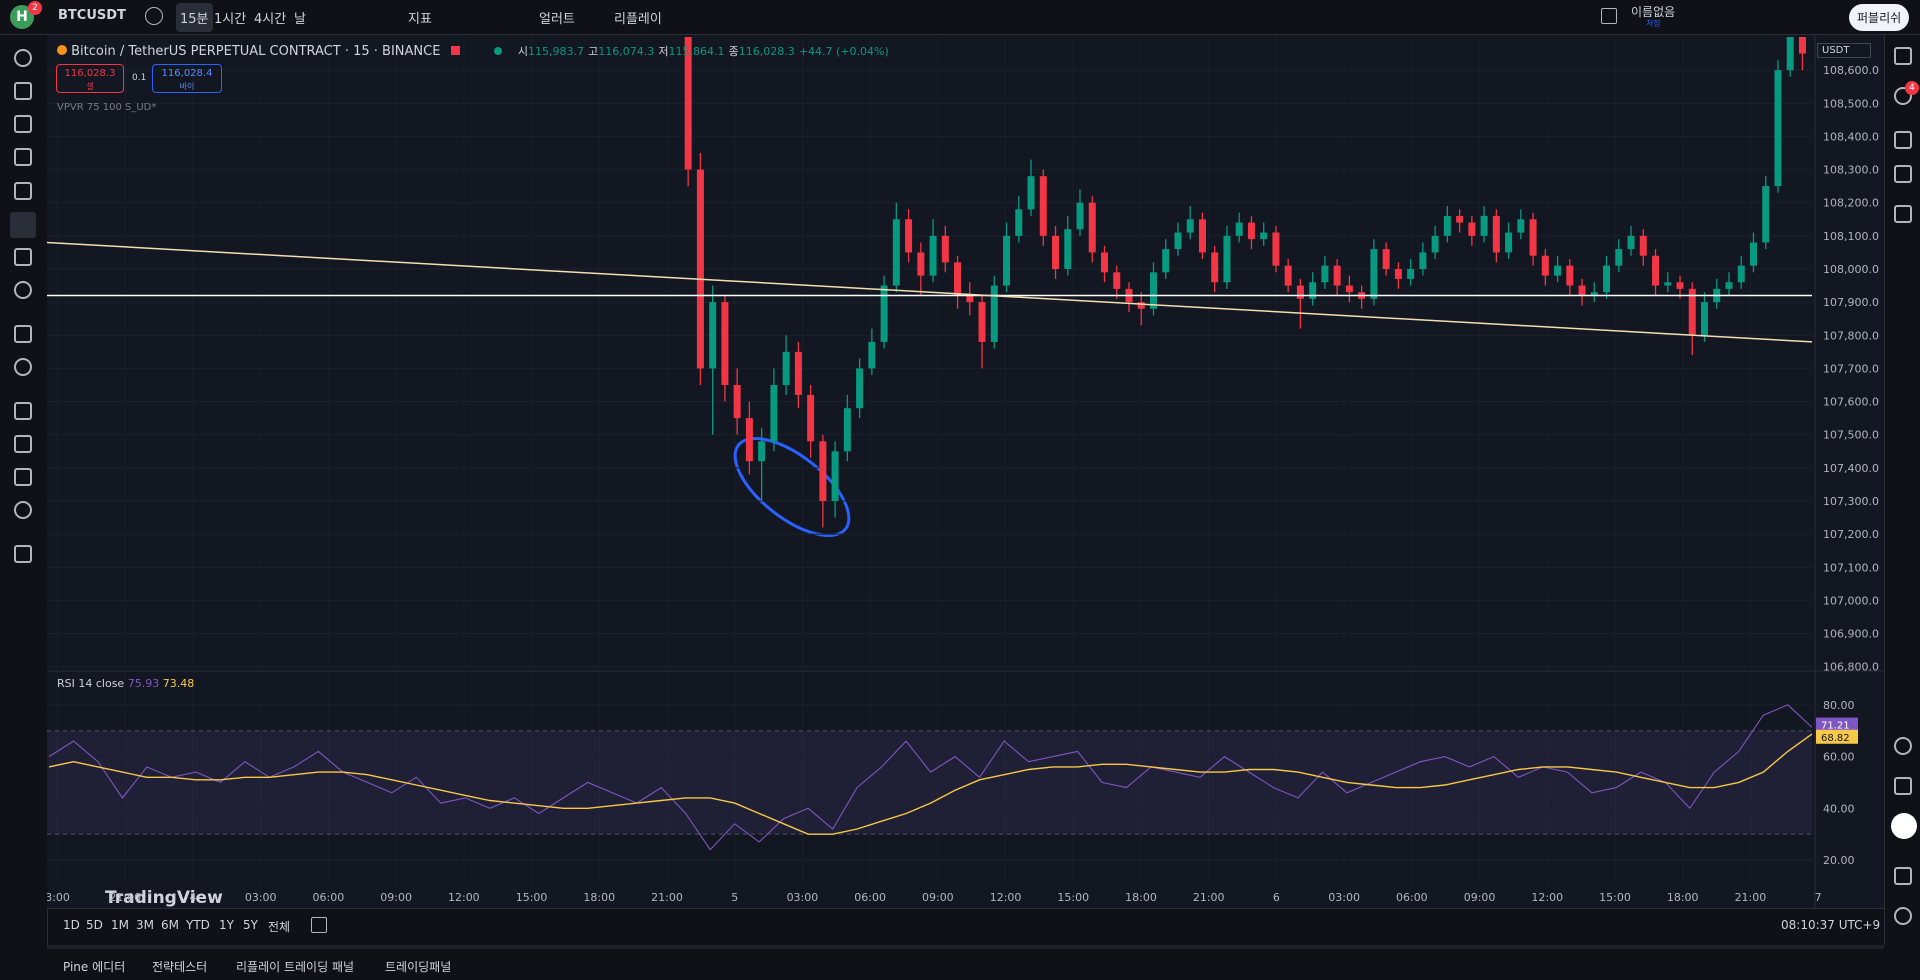  Describe the element at coordinates (1839, 757) in the screenshot. I see `y-tick-label: 60.00` at that location.